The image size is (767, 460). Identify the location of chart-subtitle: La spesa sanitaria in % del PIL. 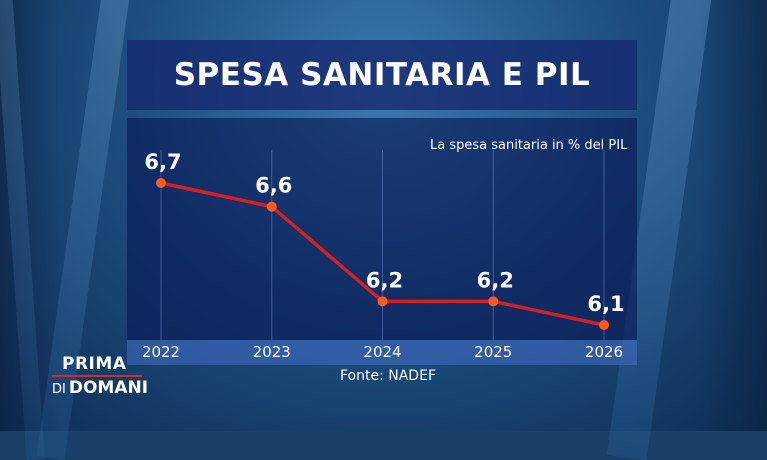
(529, 145).